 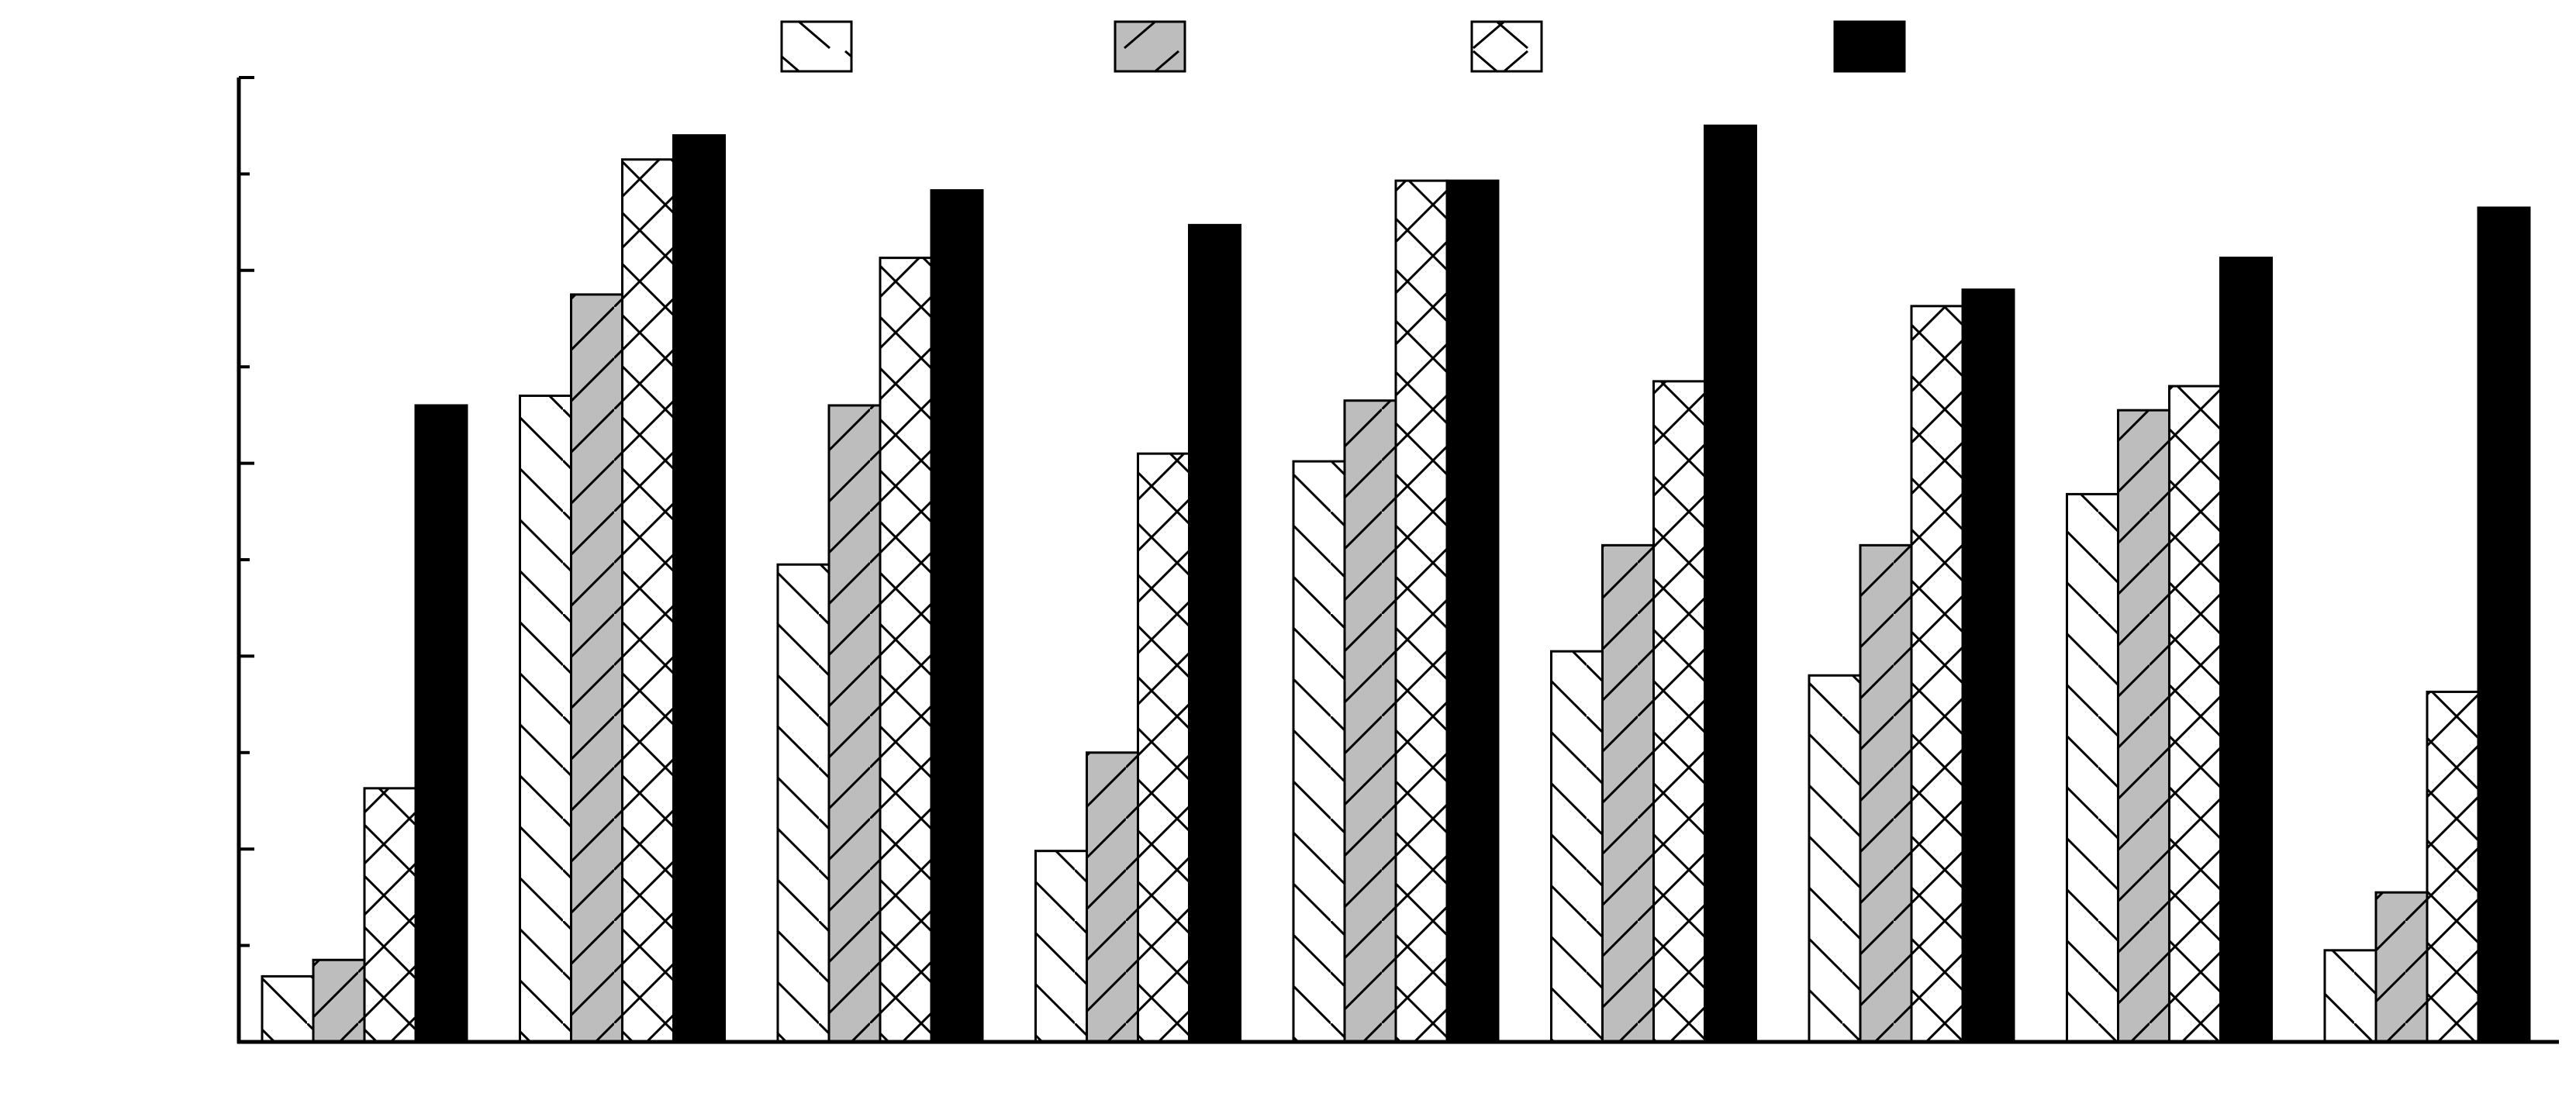 I want to click on bar-s4-c7, so click(x=1988, y=665).